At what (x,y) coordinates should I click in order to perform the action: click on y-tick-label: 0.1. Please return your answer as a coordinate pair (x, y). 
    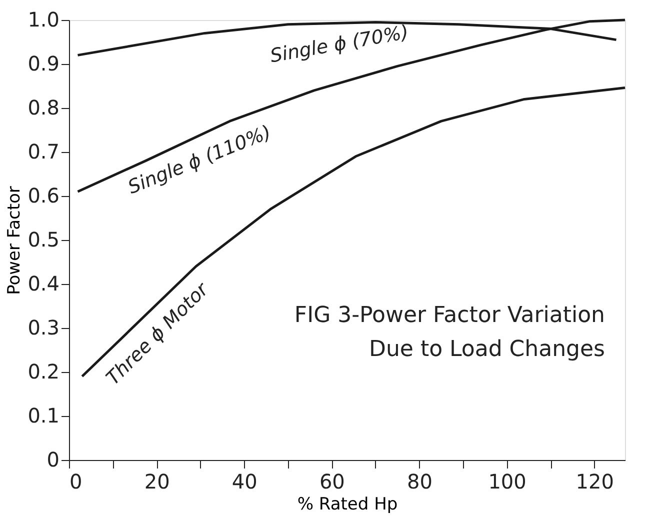
    Looking at the image, I should click on (44, 416).